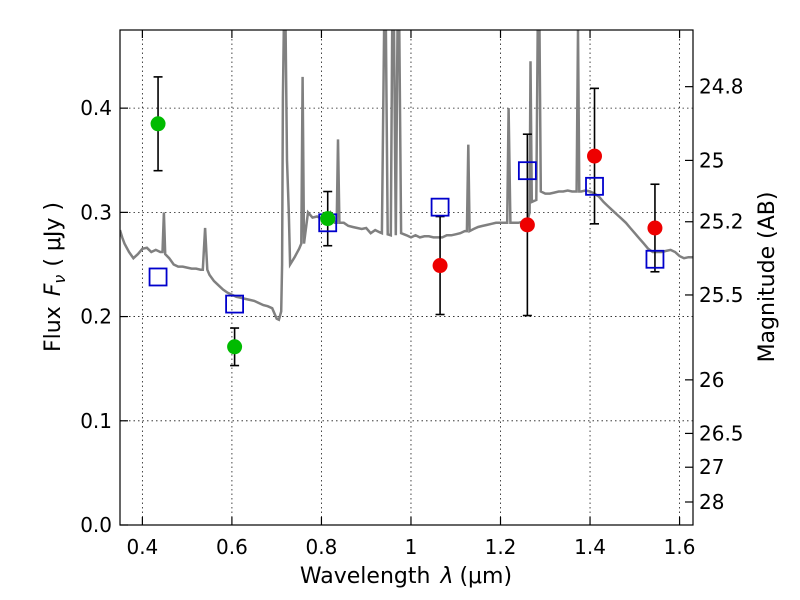 The height and width of the screenshot is (600, 800). I want to click on x-tick-label: 0.4, so click(142, 547).